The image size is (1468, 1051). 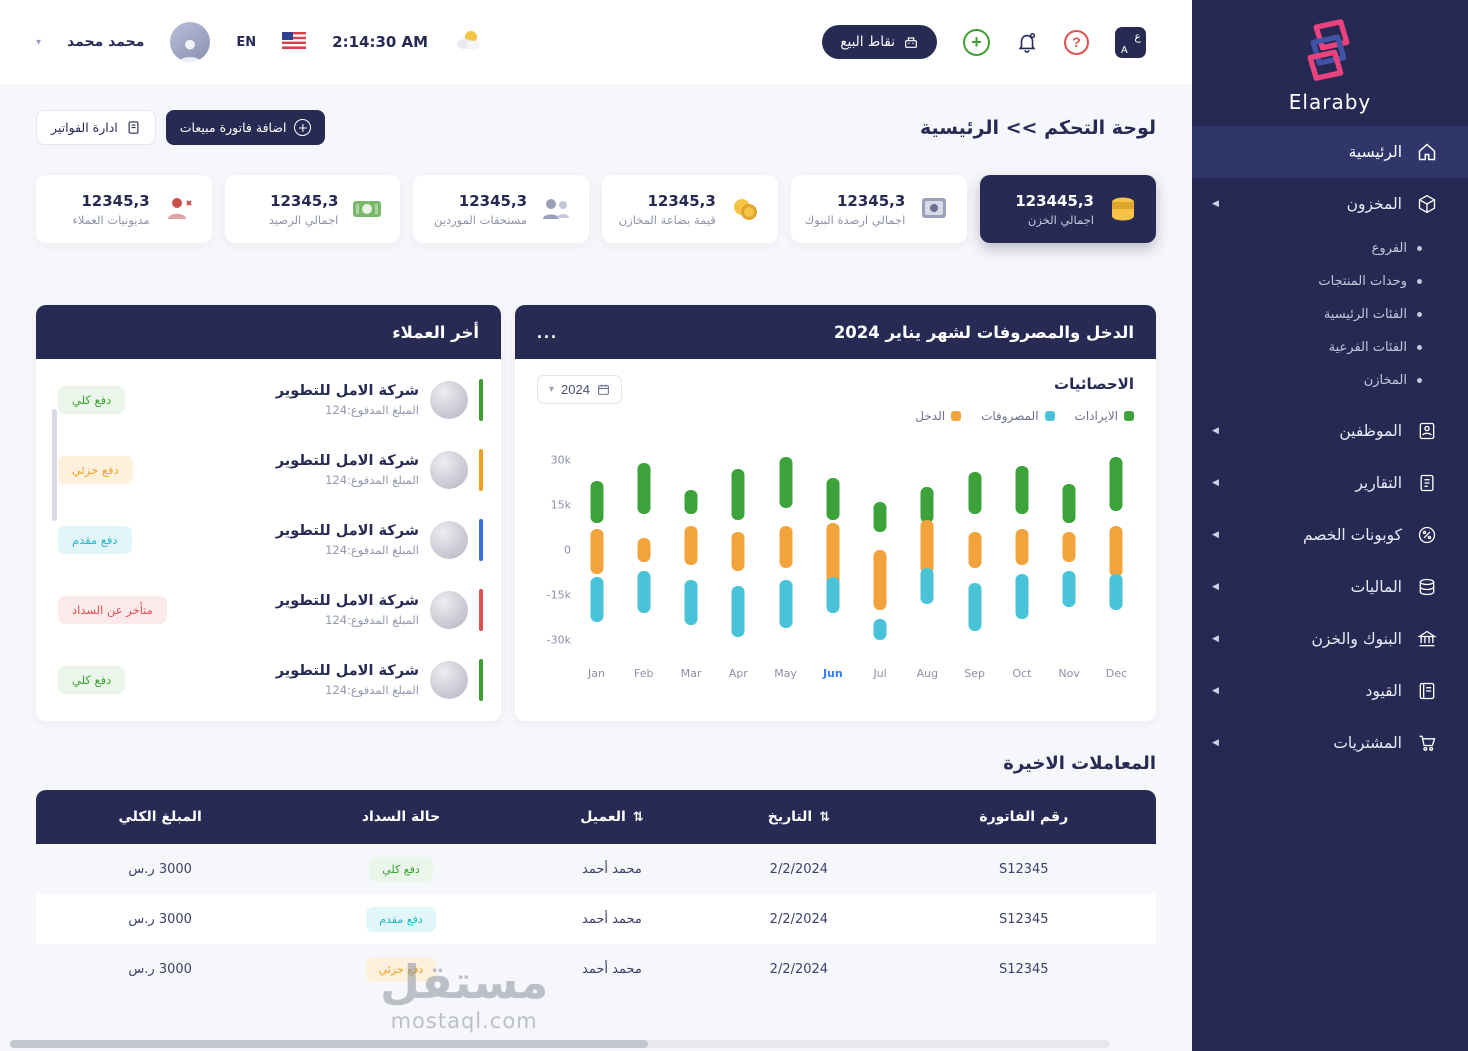 I want to click on year-selector: 2024 ▾, so click(x=579, y=389).